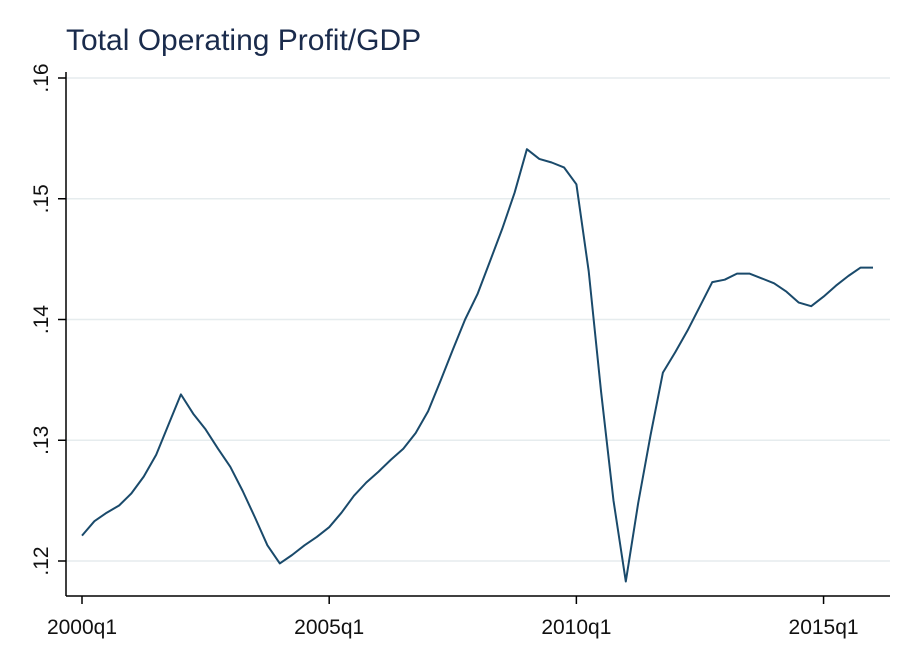  What do you see at coordinates (576, 627) in the screenshot?
I see `x-tick-label-2: 2010q1` at bounding box center [576, 627].